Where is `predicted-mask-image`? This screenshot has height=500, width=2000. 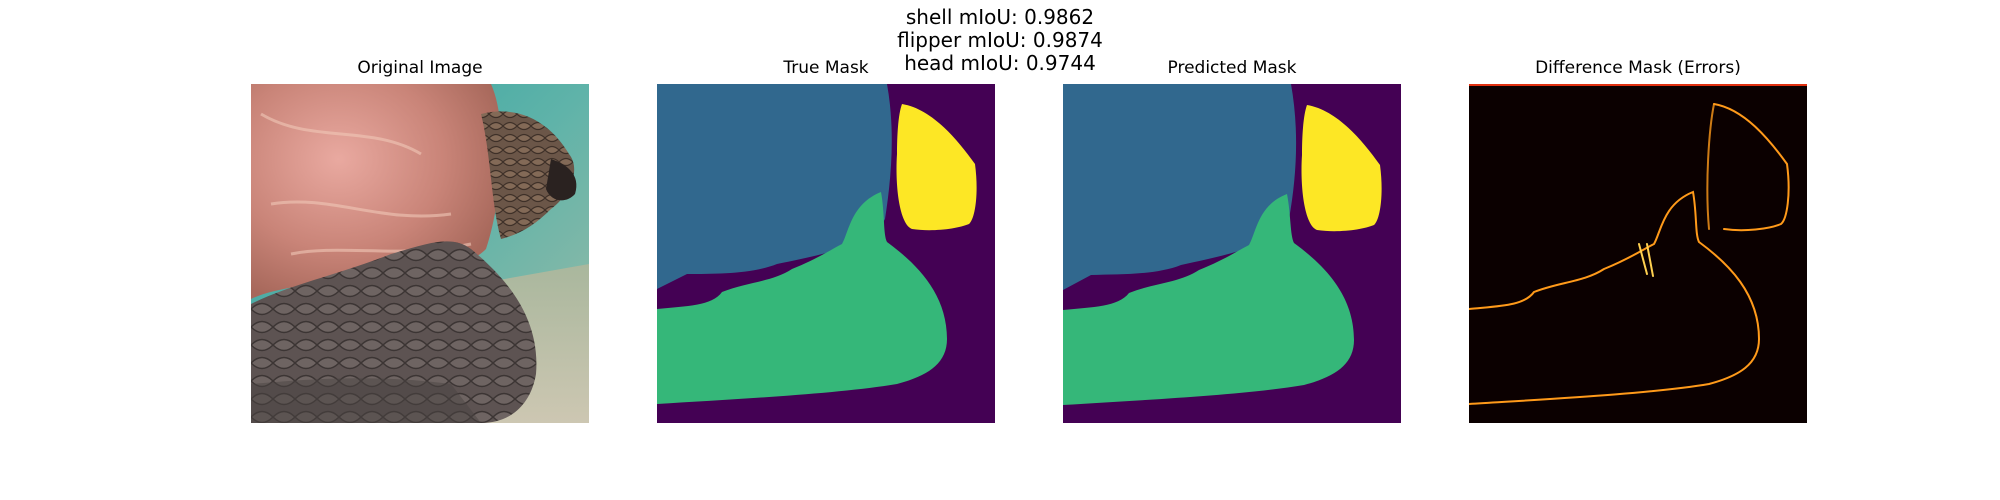 predicted-mask-image is located at coordinates (1232, 253).